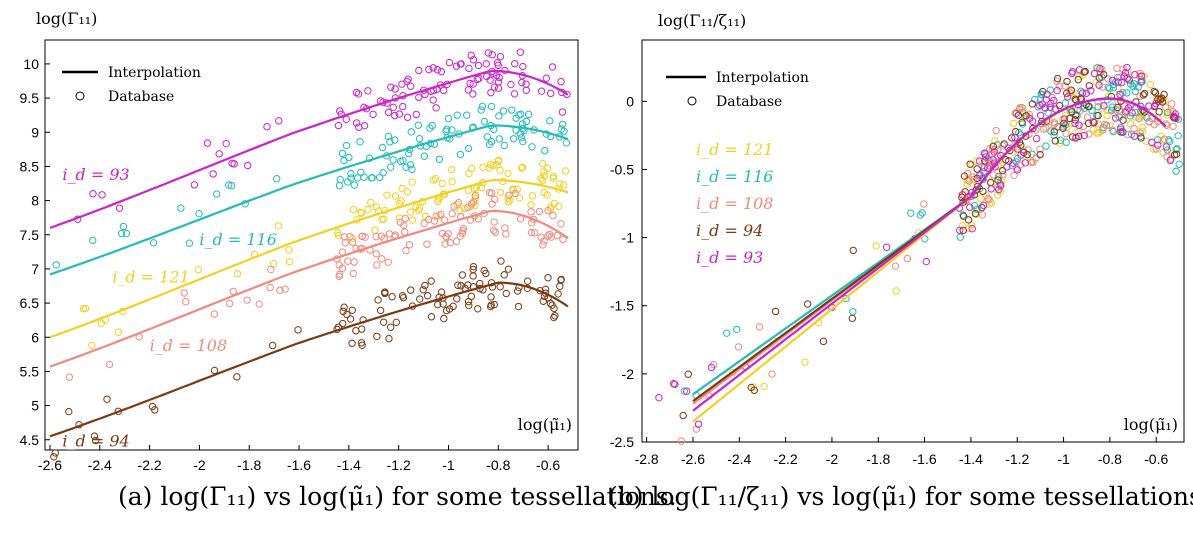 Image resolution: width=1193 pixels, height=535 pixels. What do you see at coordinates (762, 78) in the screenshot?
I see `legend-label-interpolation: Interpolation` at bounding box center [762, 78].